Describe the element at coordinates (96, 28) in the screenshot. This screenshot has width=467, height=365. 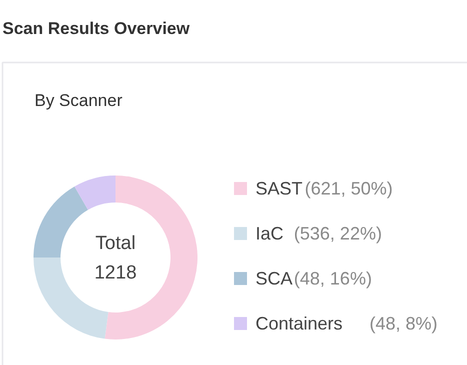
I see `chart-title: Scan Results Overview` at that location.